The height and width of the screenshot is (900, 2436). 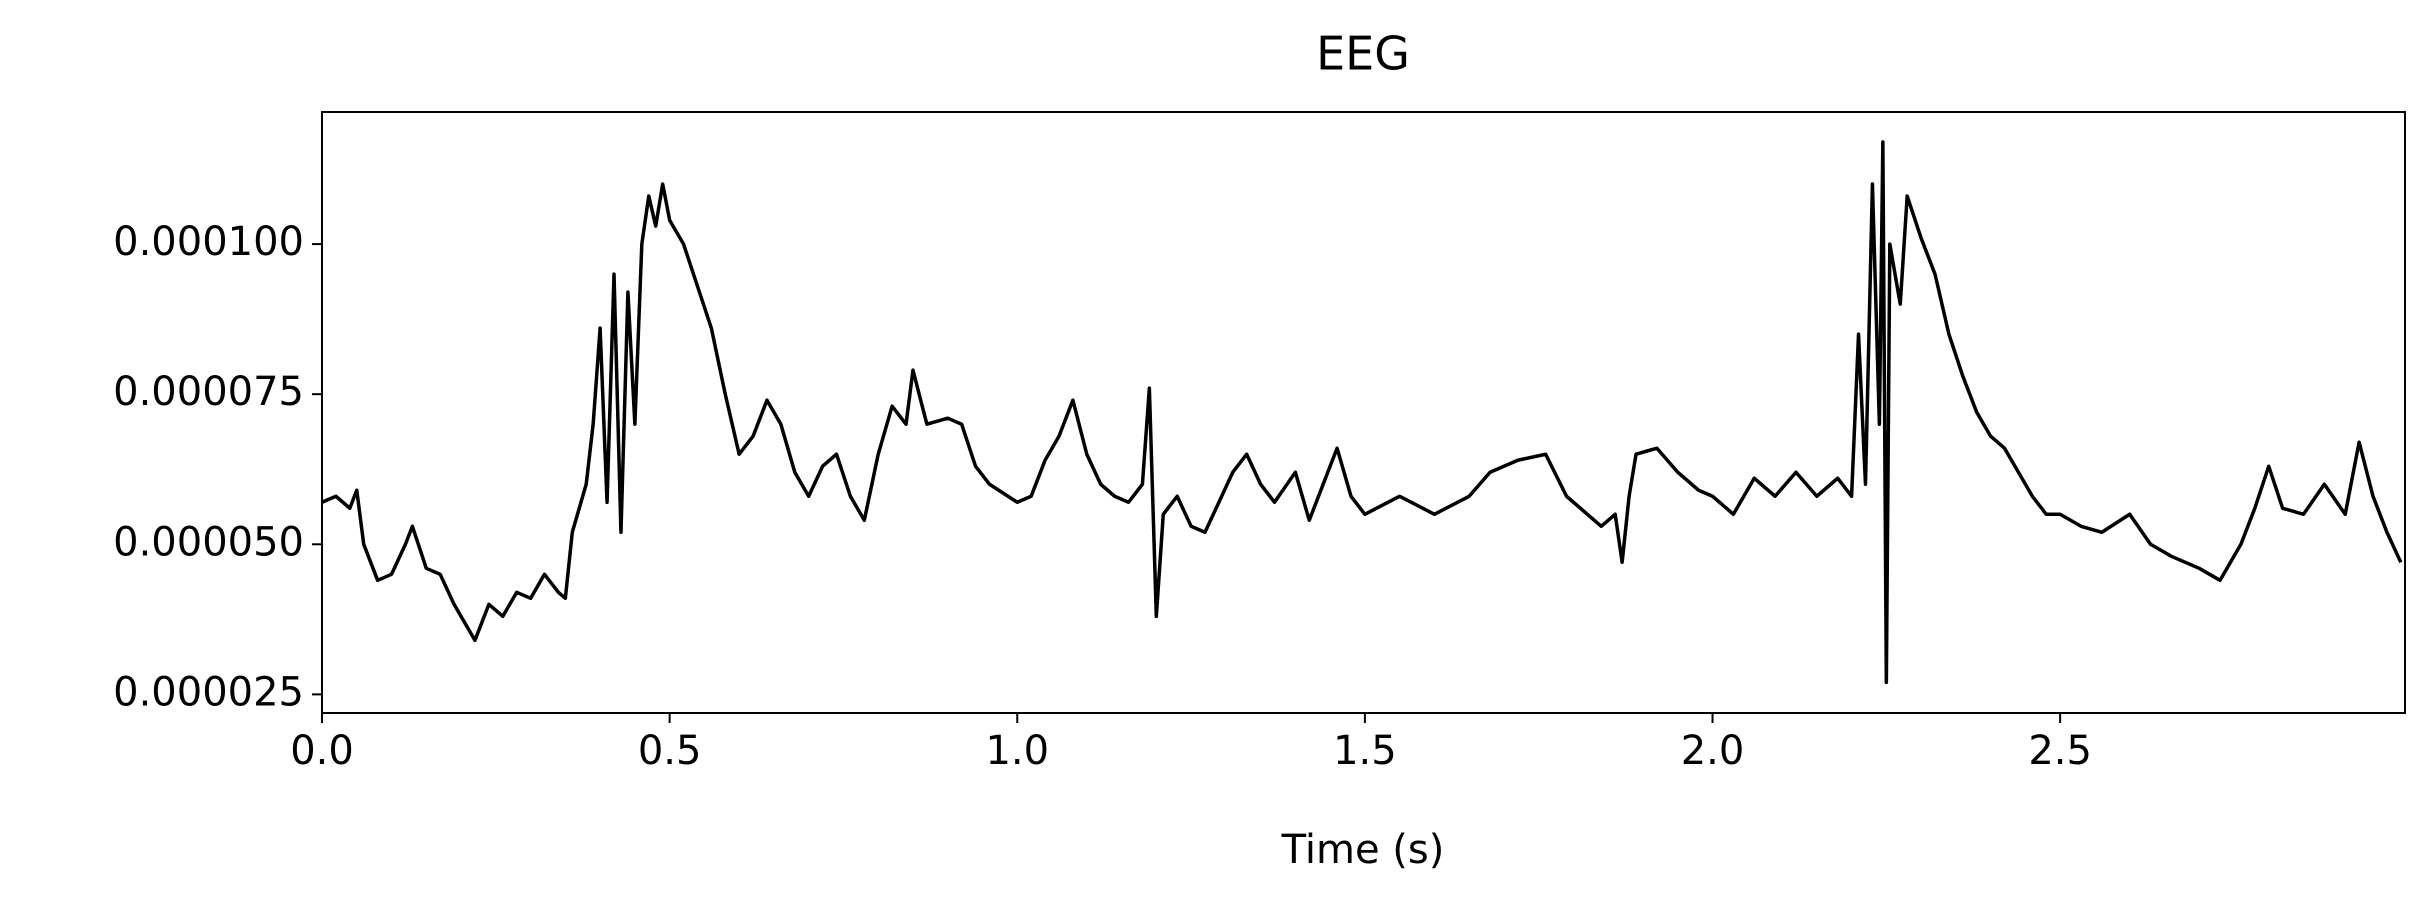 I want to click on y-tick-label: 0.000100, so click(x=208, y=242).